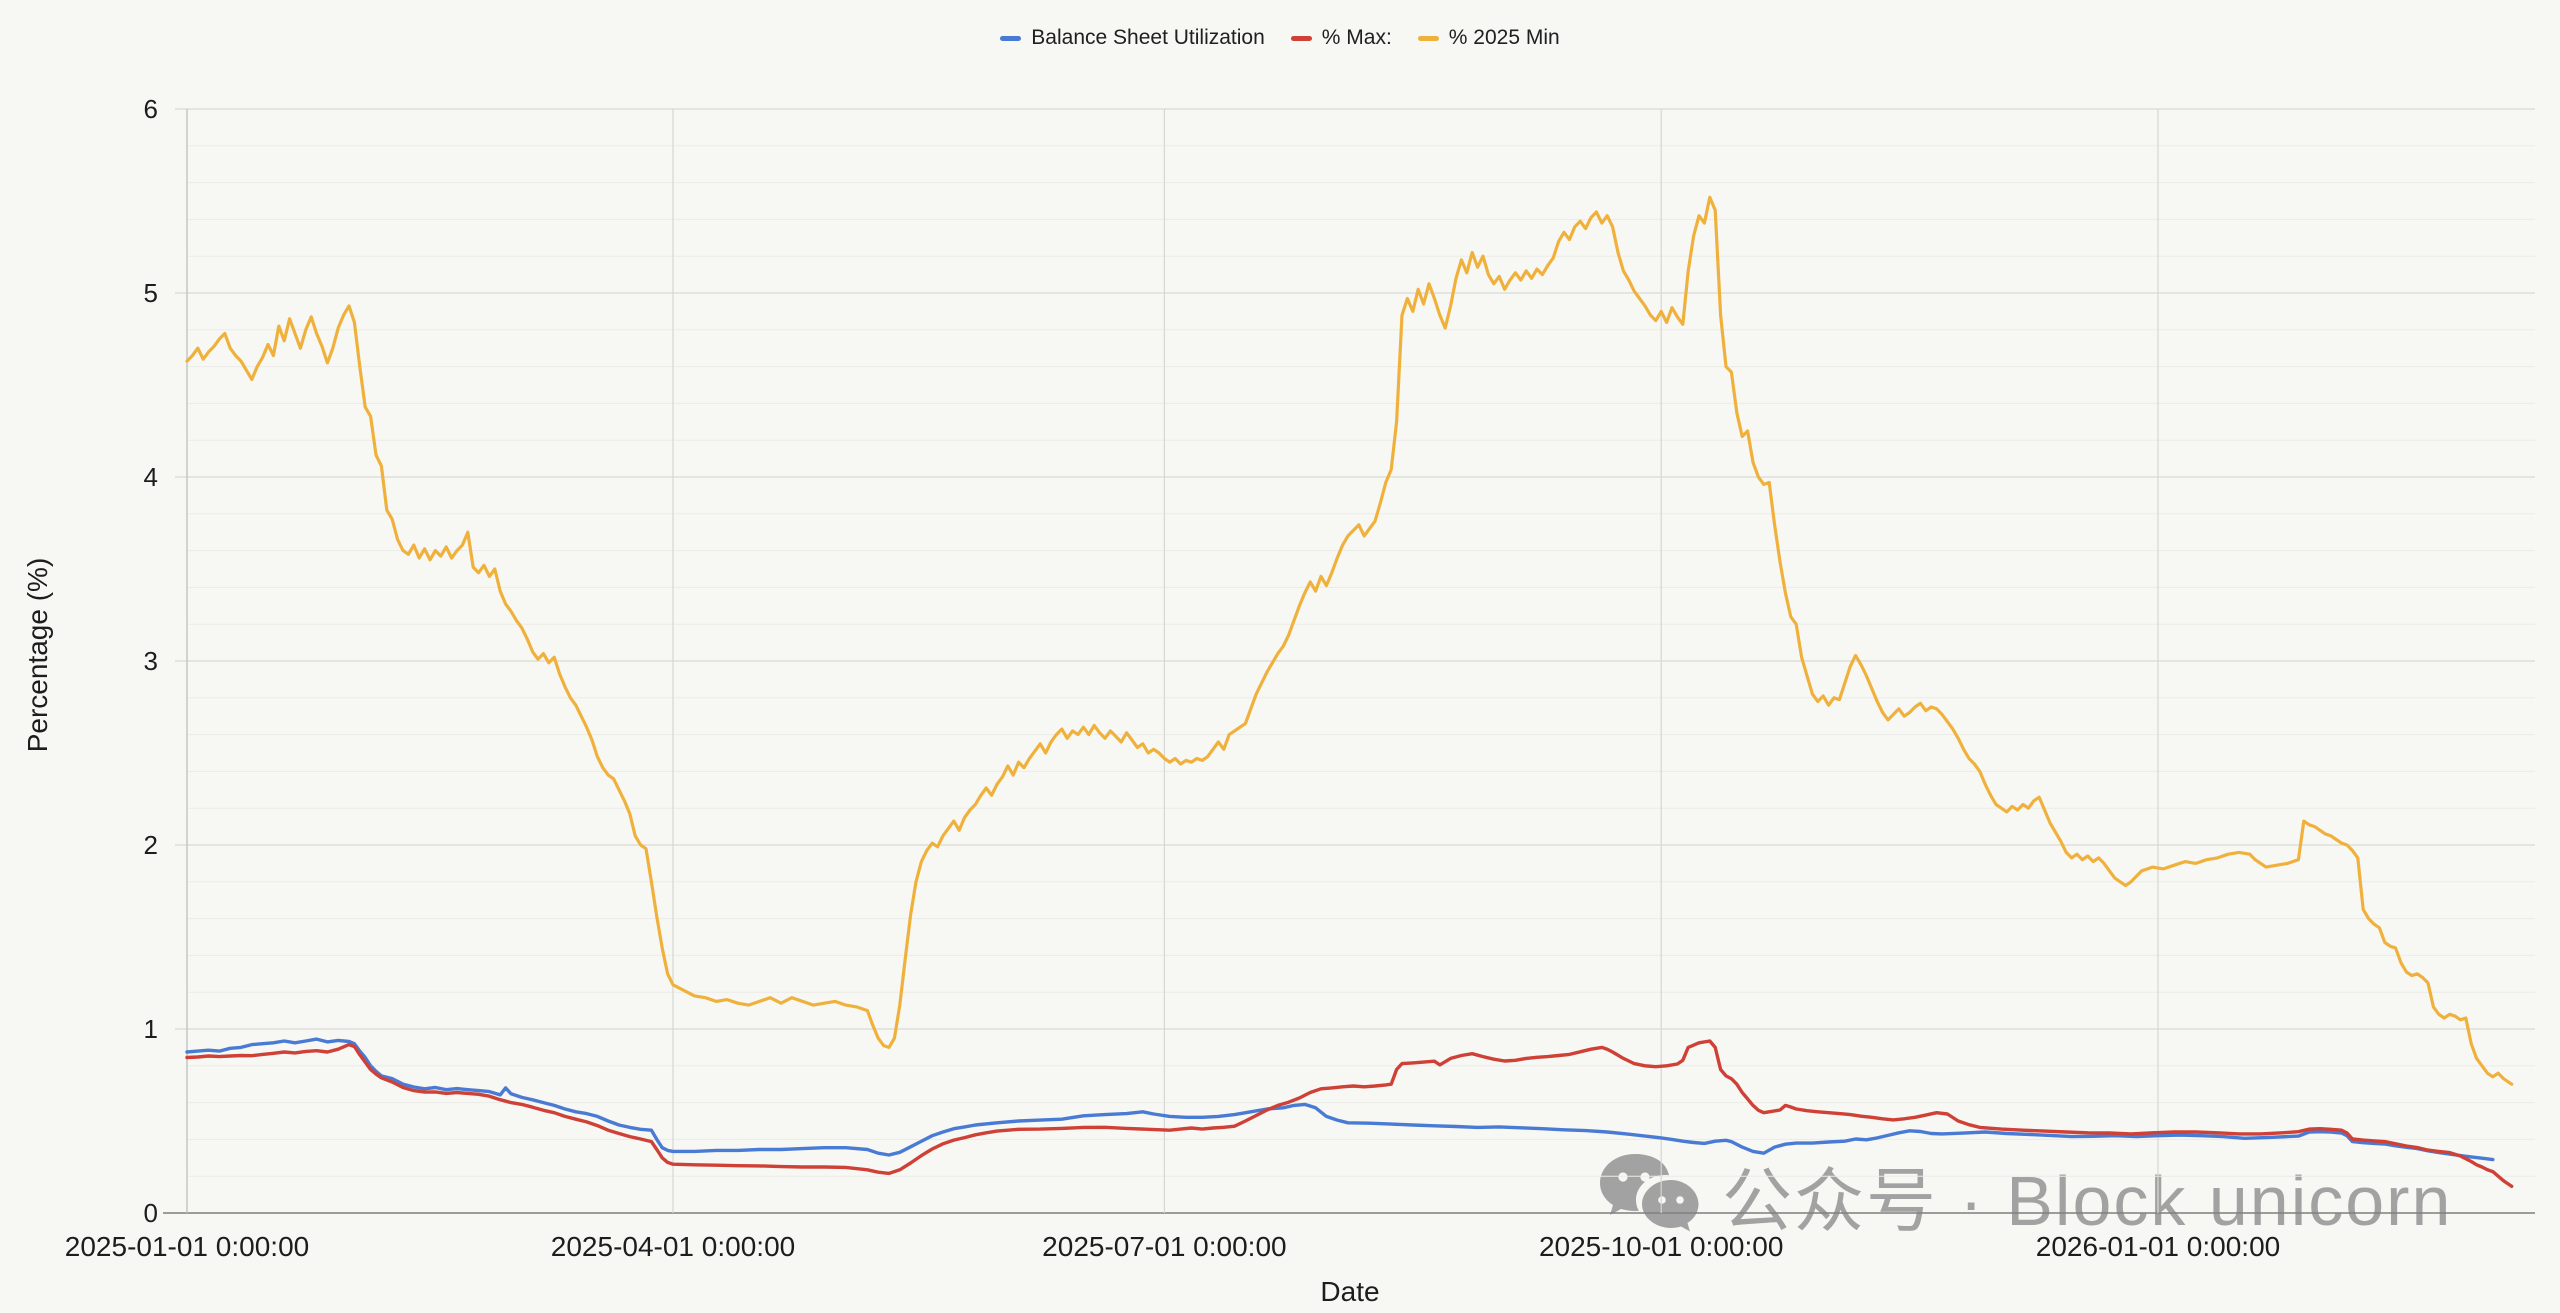  What do you see at coordinates (1011, 38) in the screenshot?
I see `legend-dash-blue-icon` at bounding box center [1011, 38].